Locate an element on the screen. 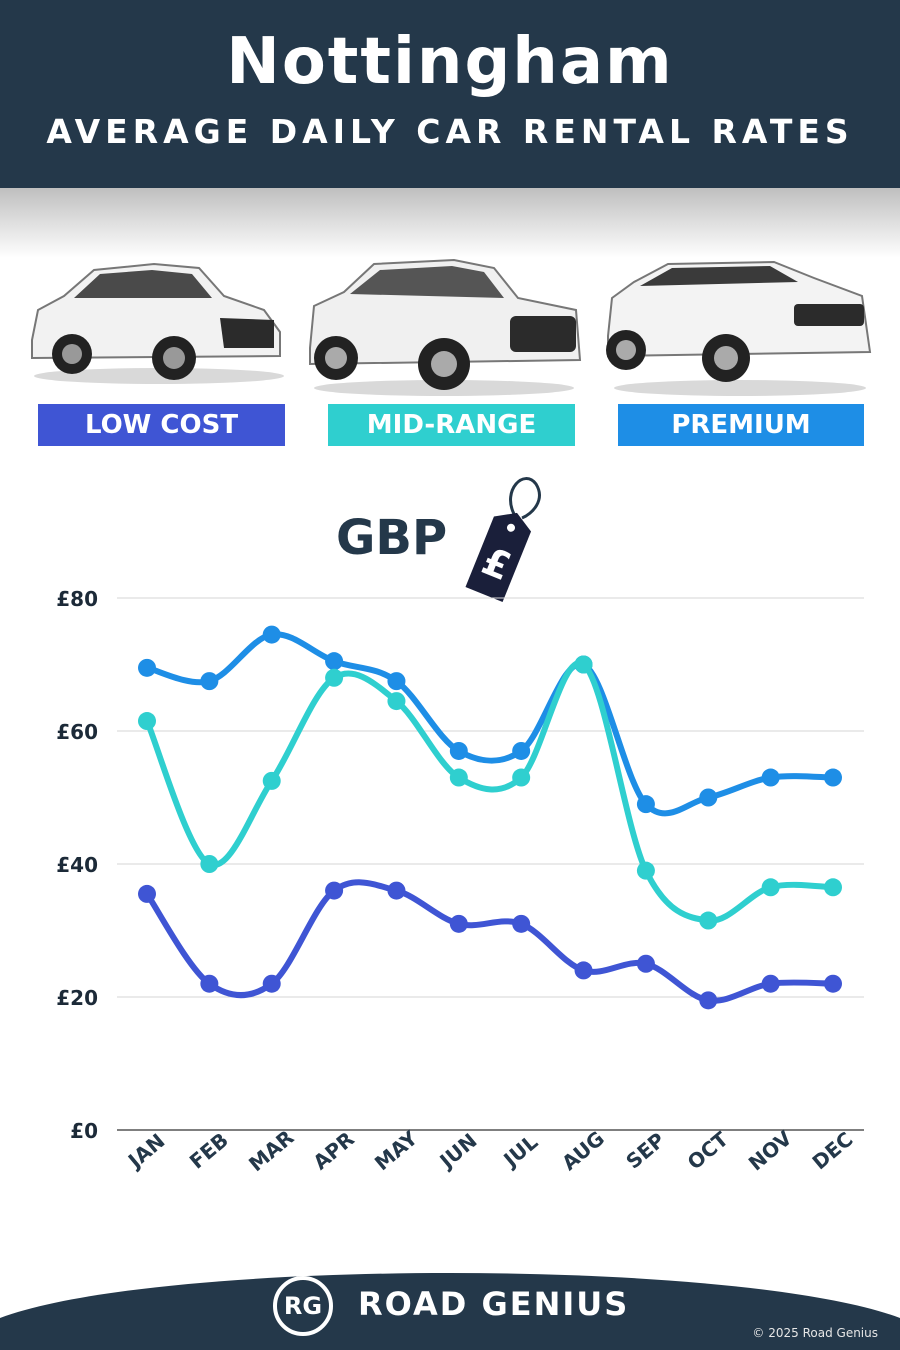 This screenshot has height=1350, width=900. x-tick-label: DEC is located at coordinates (833, 1150).